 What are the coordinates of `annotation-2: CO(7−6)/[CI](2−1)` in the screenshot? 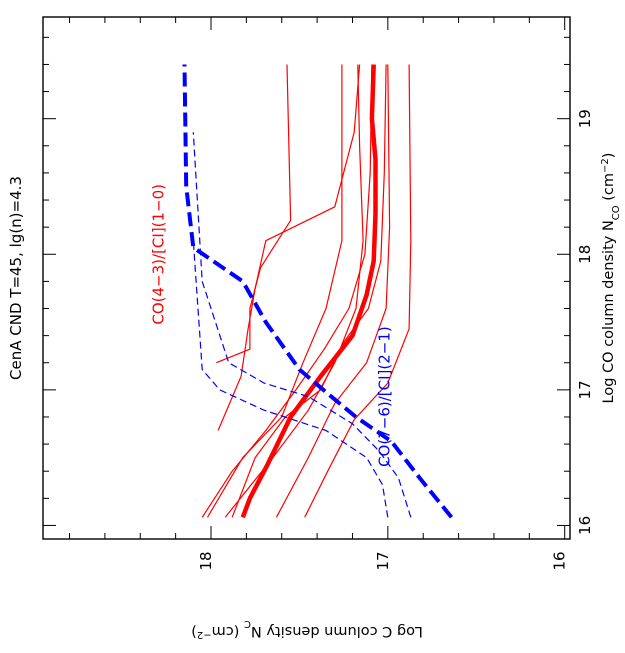 It's located at (385, 396).